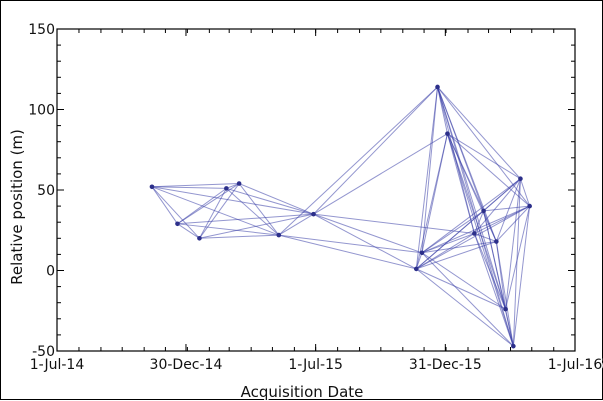 Image resolution: width=603 pixels, height=401 pixels. What do you see at coordinates (43, 352) in the screenshot?
I see `y-tick-label: -50` at bounding box center [43, 352].